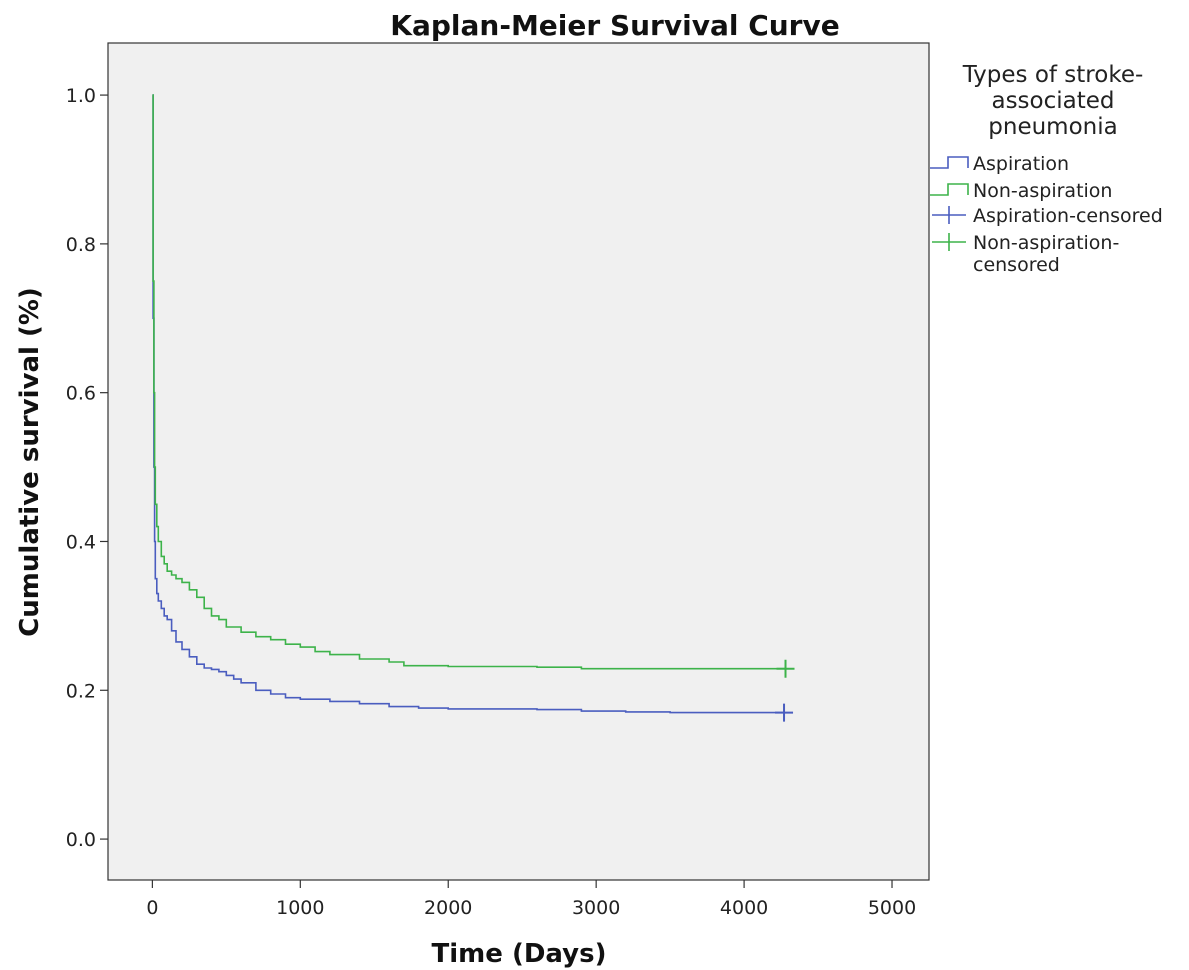 The image size is (1189, 970). What do you see at coordinates (81, 96) in the screenshot?
I see `y-tick-label-5: 1.0` at bounding box center [81, 96].